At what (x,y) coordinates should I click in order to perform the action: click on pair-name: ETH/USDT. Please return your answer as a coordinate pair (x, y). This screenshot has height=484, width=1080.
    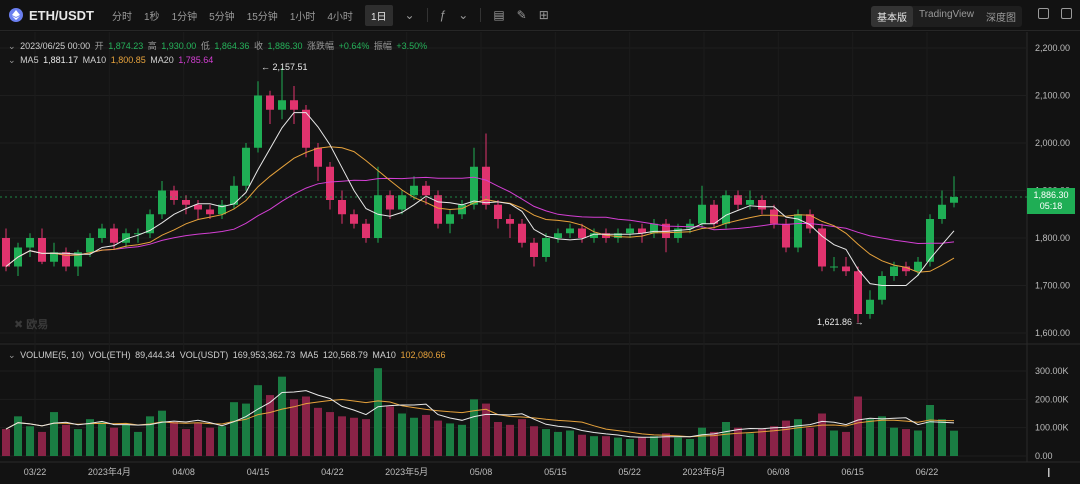
    Looking at the image, I should click on (61, 15).